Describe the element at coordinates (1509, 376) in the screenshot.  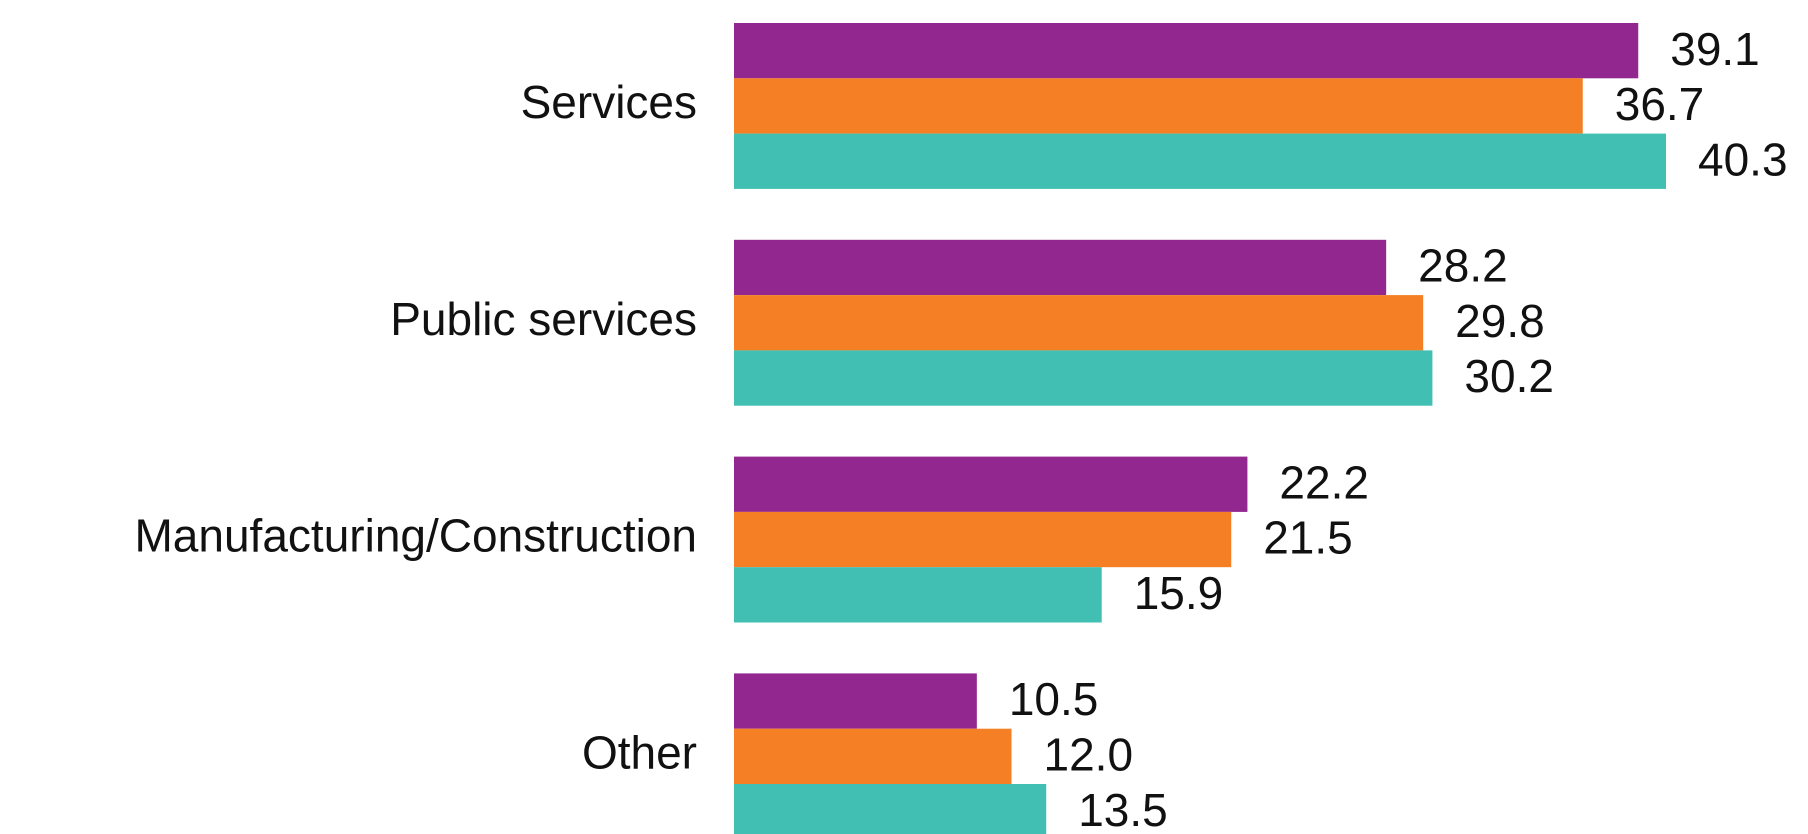
I see `value-label: 30.2` at that location.